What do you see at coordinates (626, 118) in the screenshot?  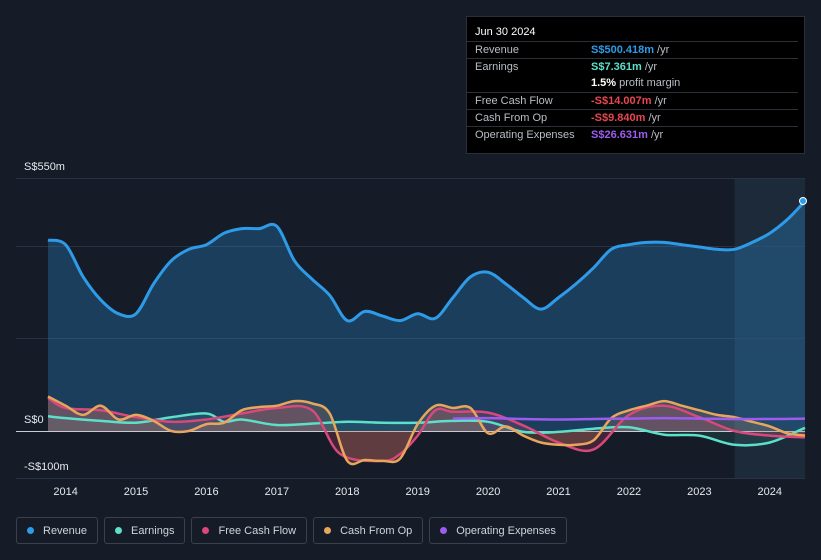 I see `tooltip-value-cfo: -S$9.840m /yr` at bounding box center [626, 118].